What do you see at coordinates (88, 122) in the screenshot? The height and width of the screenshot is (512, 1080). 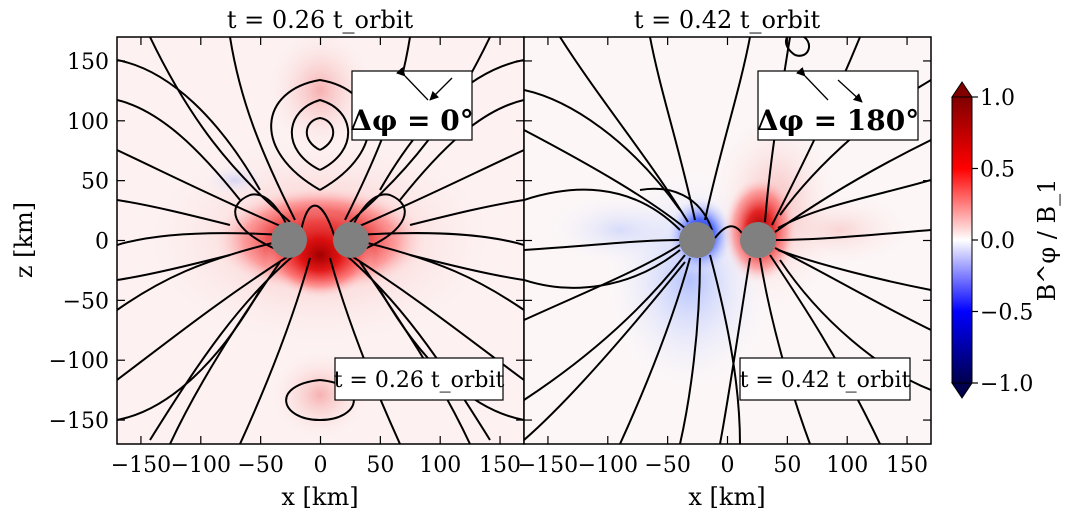 I see `y-tick-label: 100` at bounding box center [88, 122].